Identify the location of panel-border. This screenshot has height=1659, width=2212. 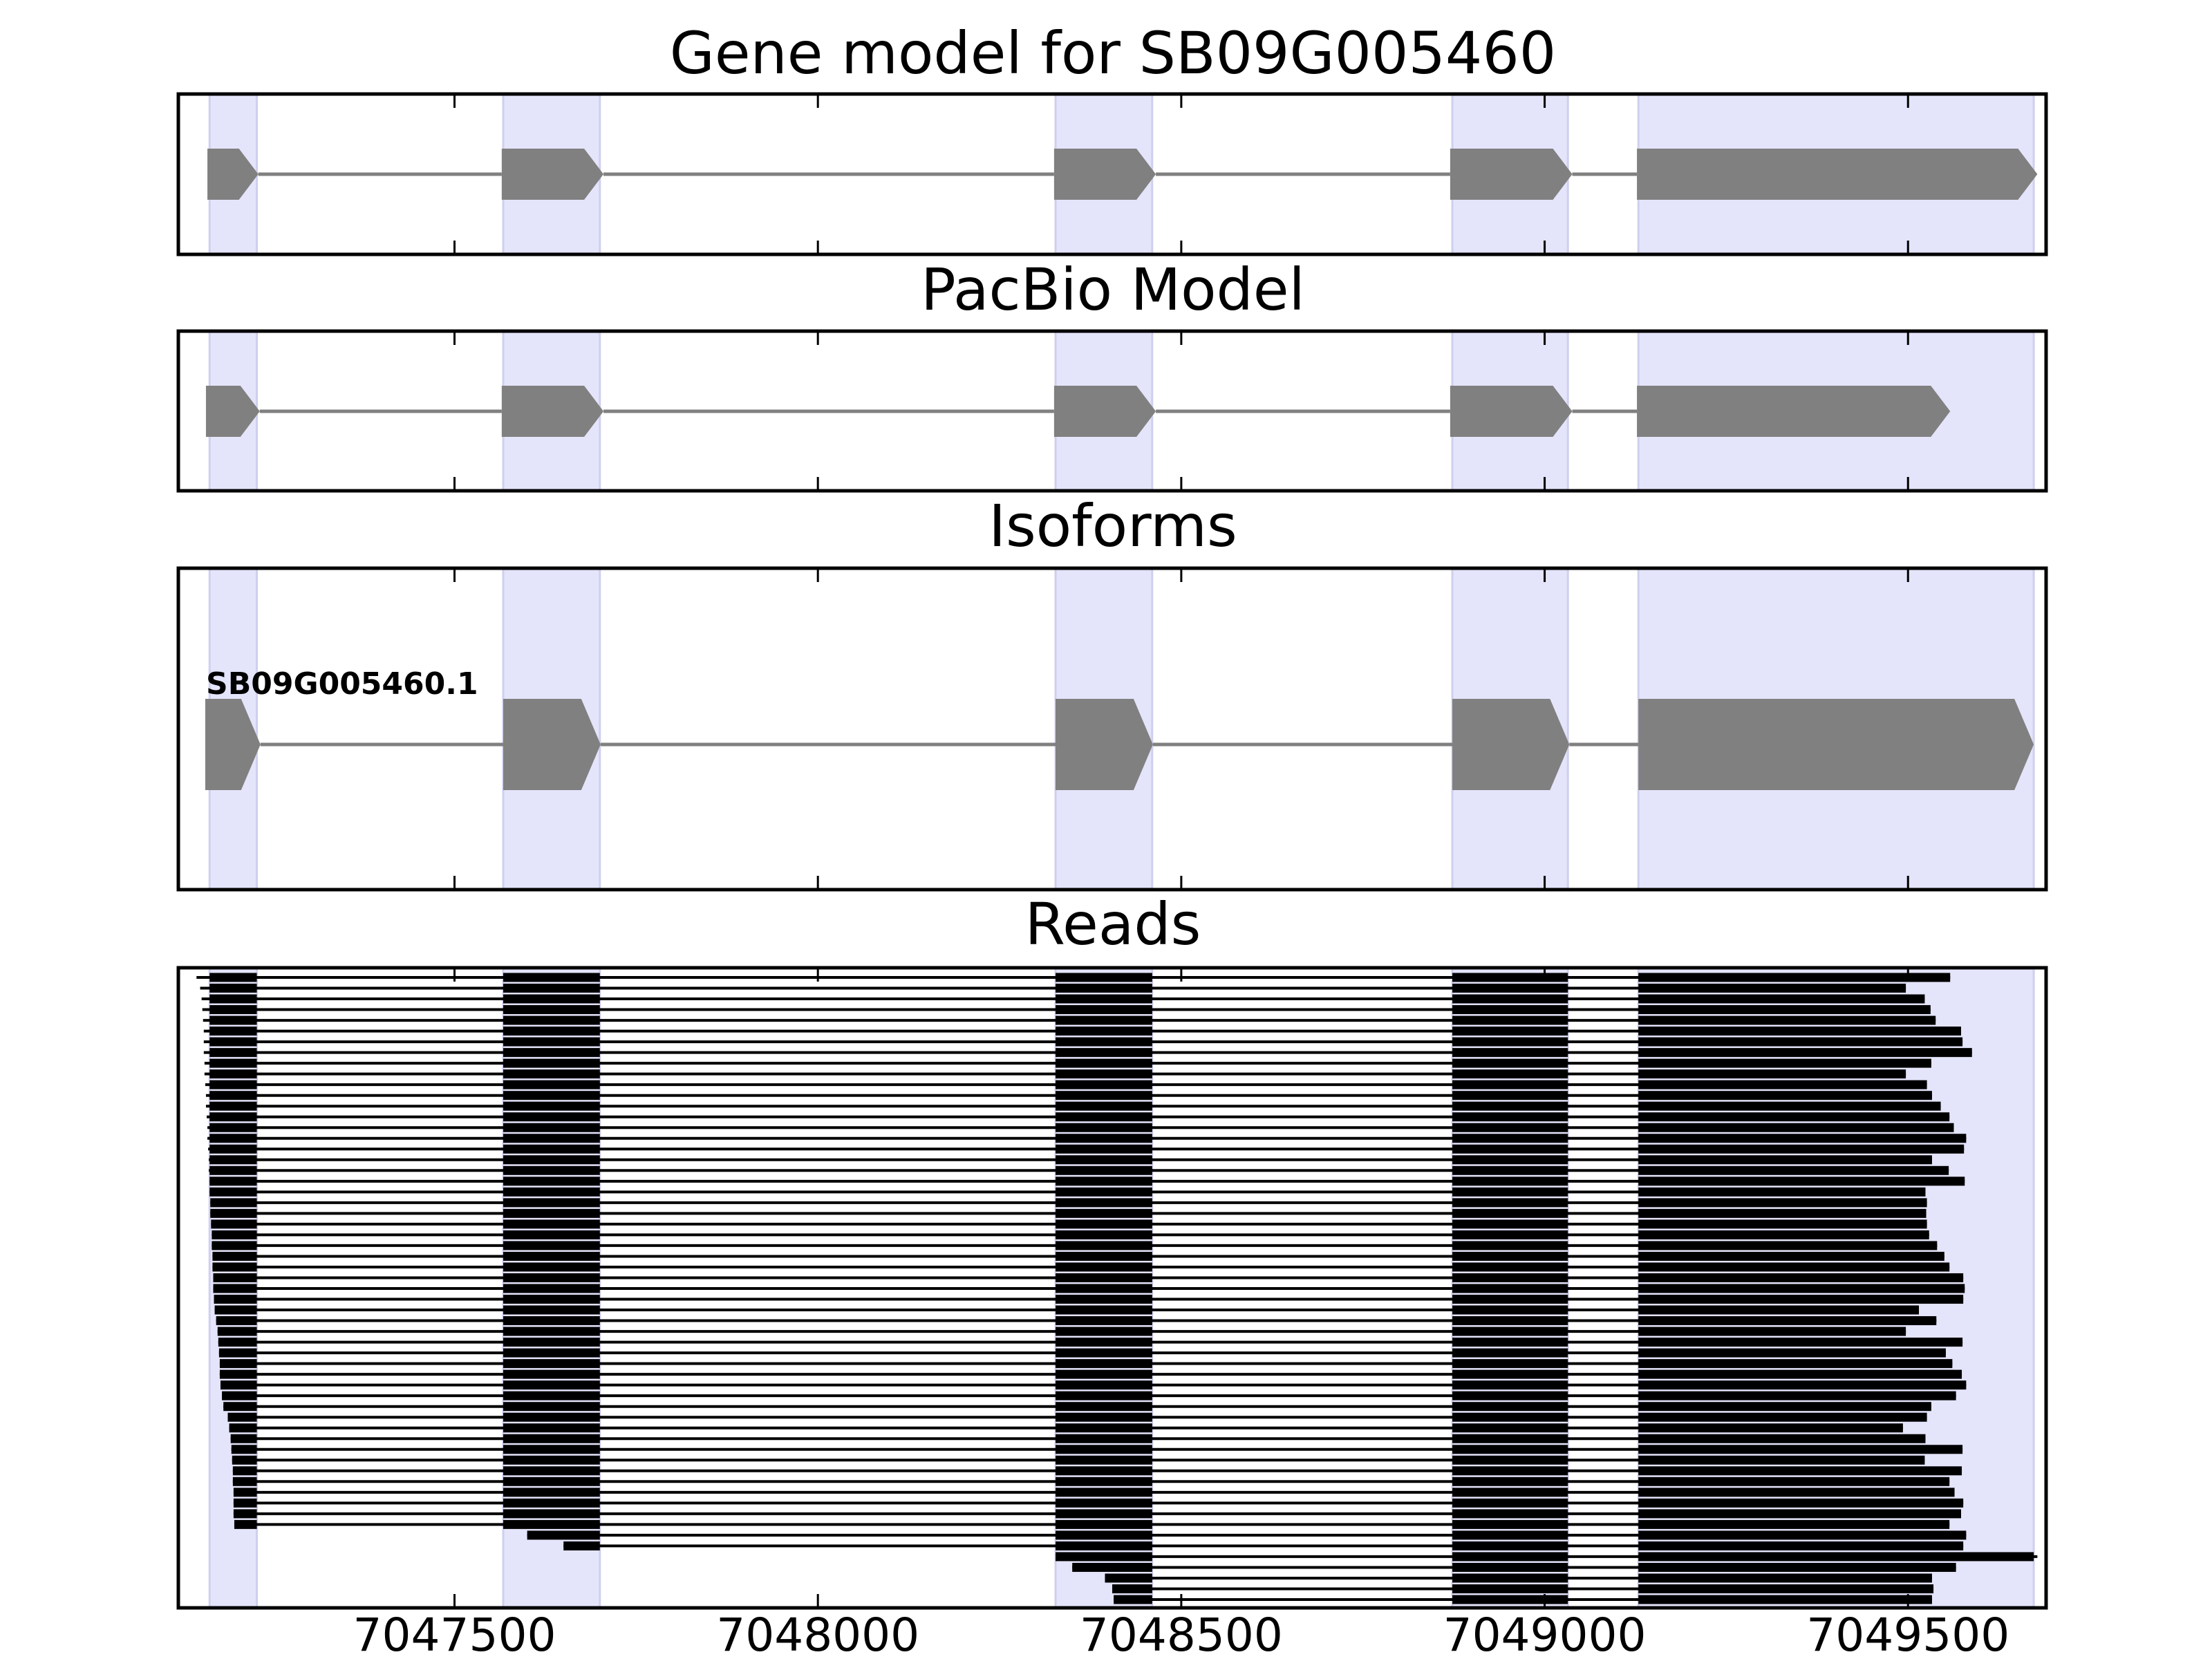
(1112, 411).